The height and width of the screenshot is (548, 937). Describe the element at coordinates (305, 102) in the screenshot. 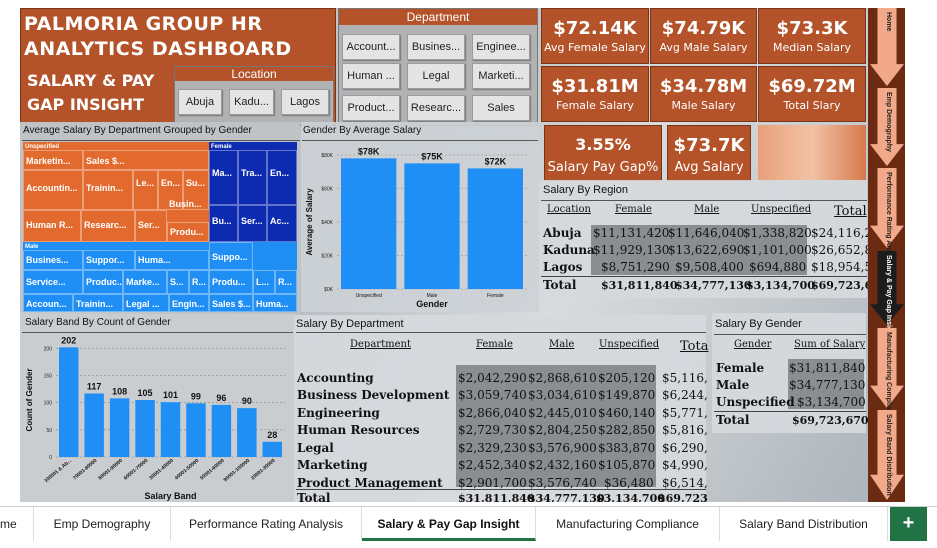

I see `location-option-lagos: Lagos` at that location.